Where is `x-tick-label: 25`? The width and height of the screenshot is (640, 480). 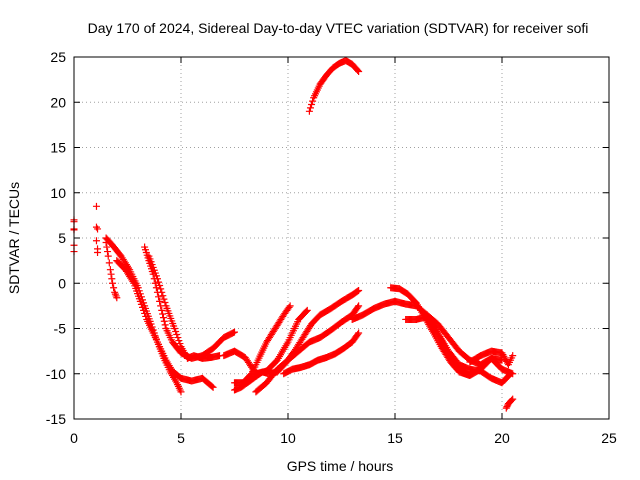 x-tick-label: 25 is located at coordinates (609, 438).